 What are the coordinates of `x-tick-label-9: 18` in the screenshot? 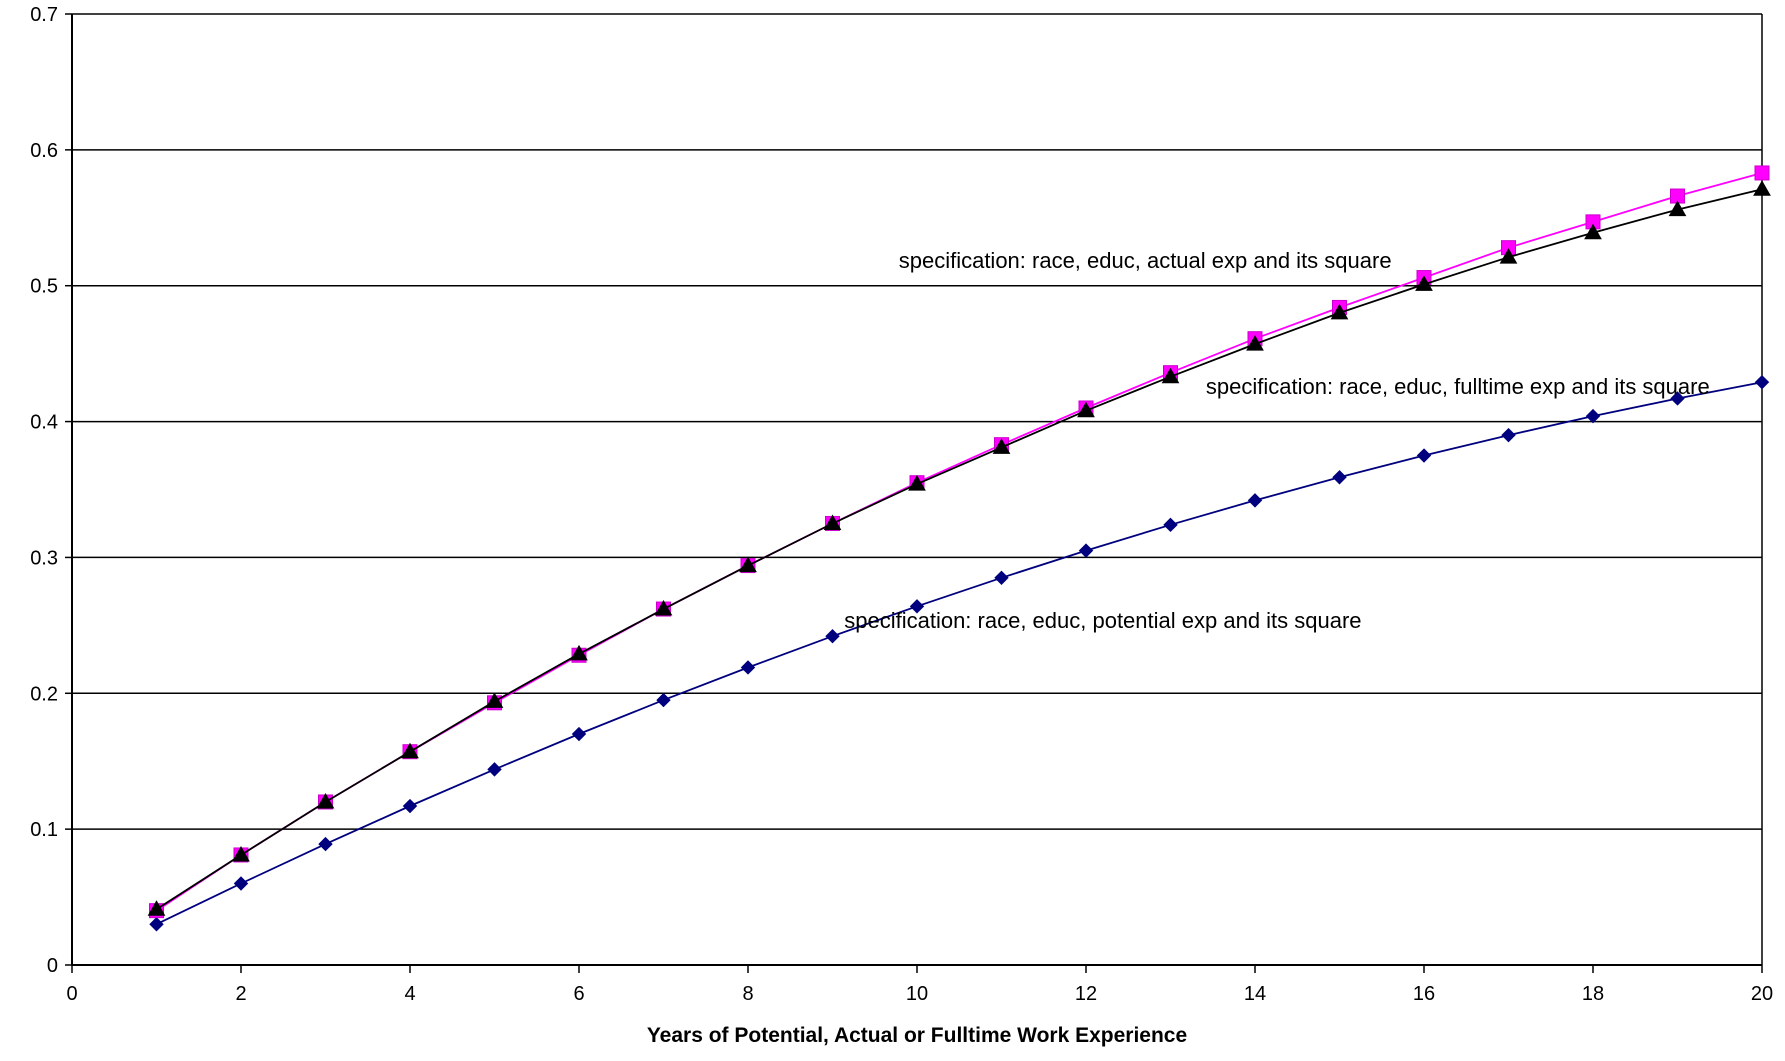 It's located at (1593, 994).